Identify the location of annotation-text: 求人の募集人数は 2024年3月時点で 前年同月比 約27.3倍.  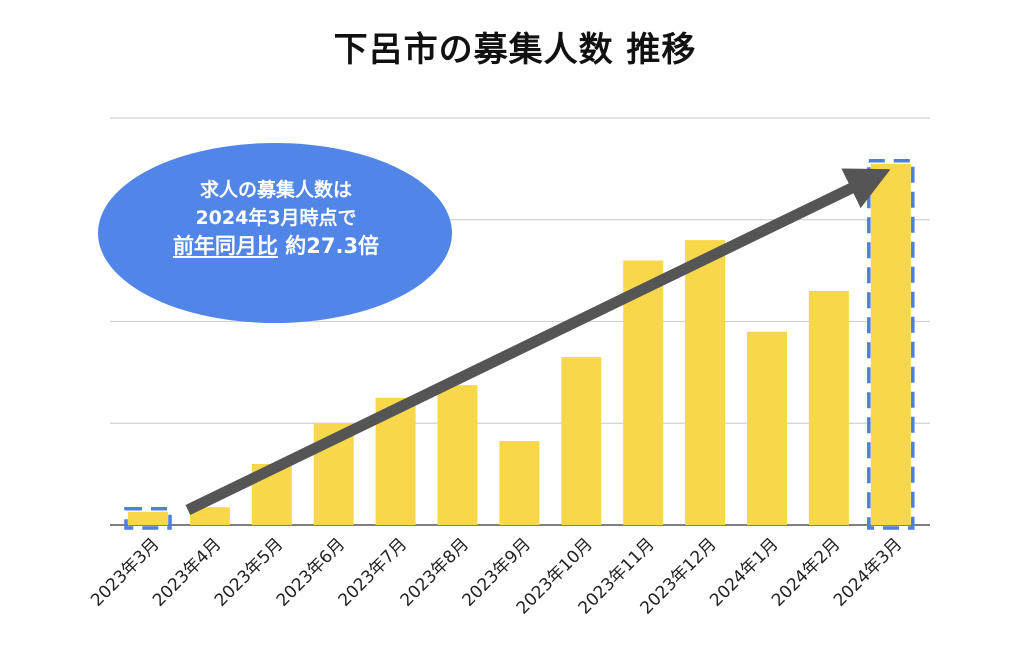
(276, 218).